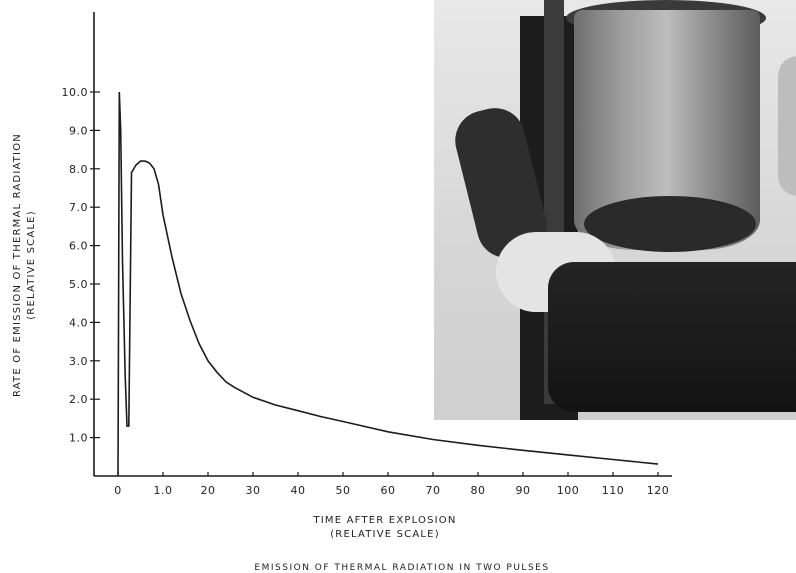 Image resolution: width=796 pixels, height=573 pixels. What do you see at coordinates (343, 490) in the screenshot?
I see `x-tick-label: 50` at bounding box center [343, 490].